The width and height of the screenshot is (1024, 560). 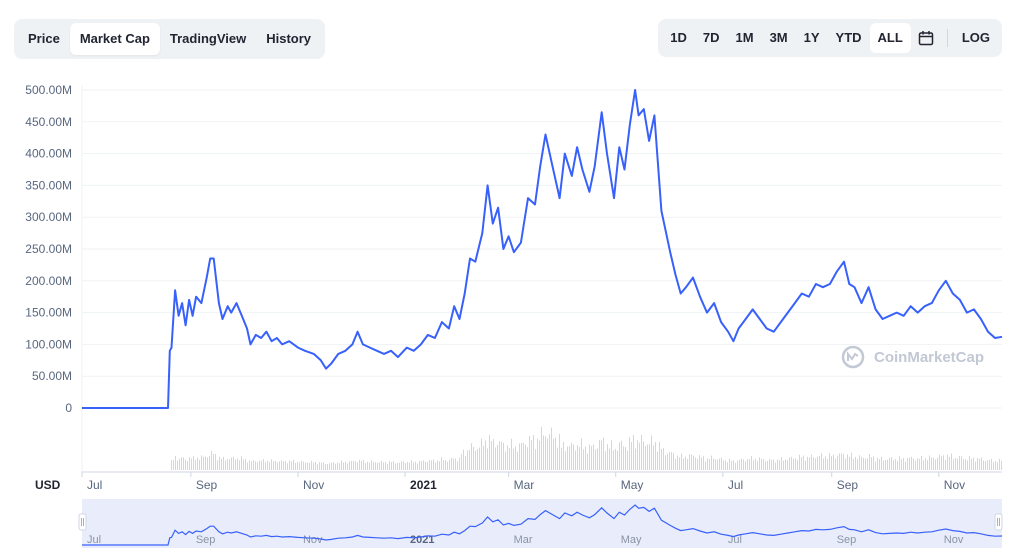 What do you see at coordinates (52, 376) in the screenshot?
I see `y-tick-label: 50.00M` at bounding box center [52, 376].